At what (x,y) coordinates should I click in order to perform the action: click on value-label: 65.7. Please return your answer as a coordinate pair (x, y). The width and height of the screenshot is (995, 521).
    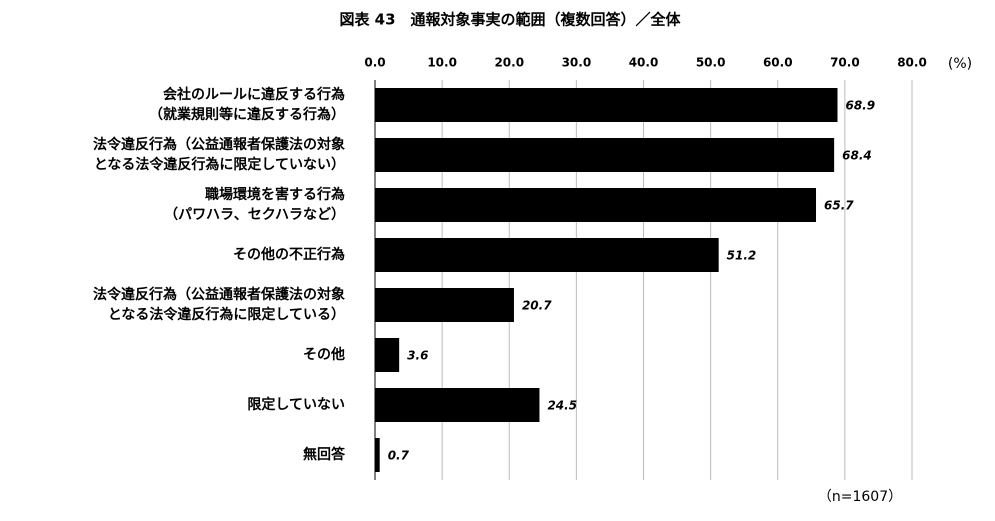
    Looking at the image, I should click on (839, 206).